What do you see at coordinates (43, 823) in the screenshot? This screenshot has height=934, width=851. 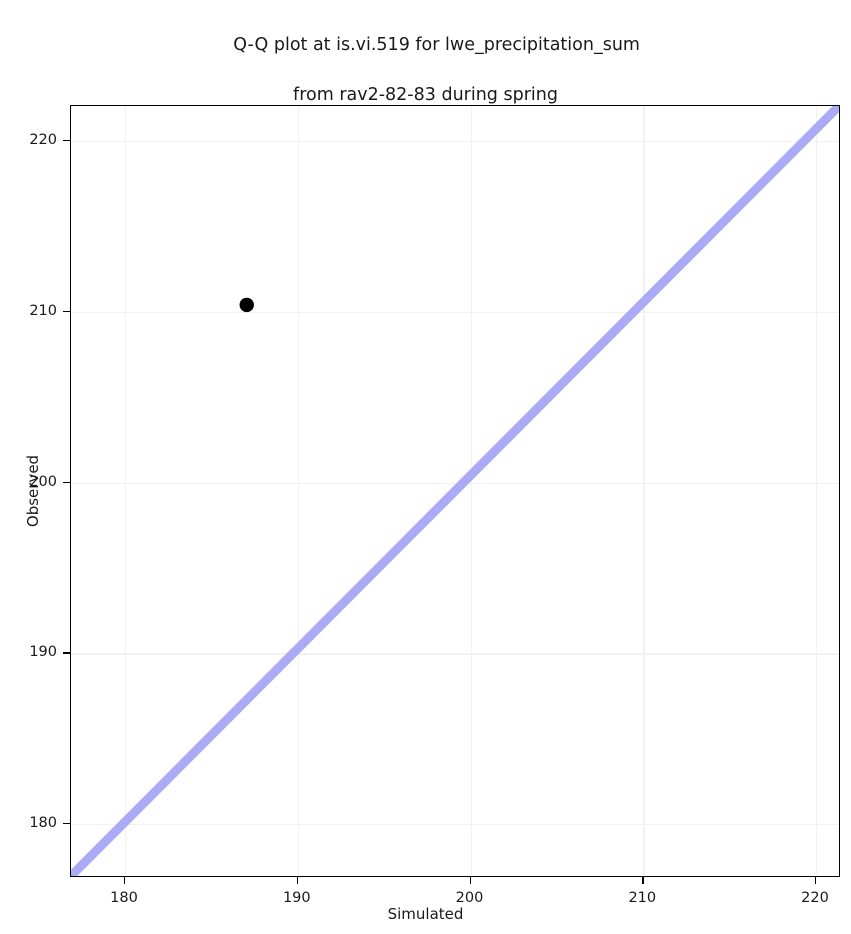 I see `tick-label-y-180: 180` at bounding box center [43, 823].